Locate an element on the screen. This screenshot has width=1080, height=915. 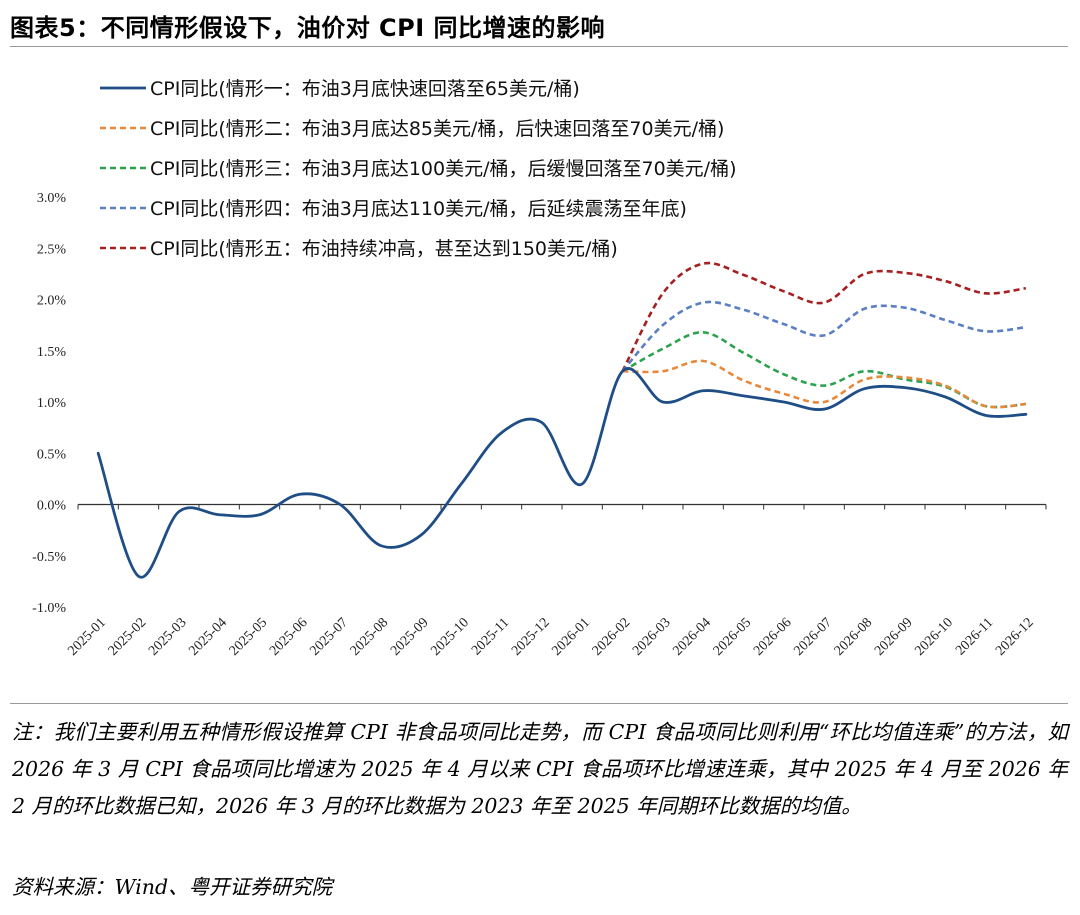
x-tick-label: 2026-06 is located at coordinates (773, 637).